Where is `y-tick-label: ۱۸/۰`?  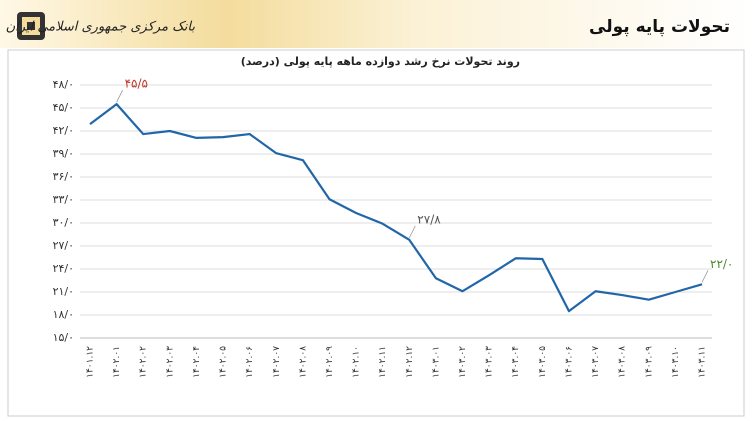
y-tick-label: ۱۸/۰ is located at coordinates (63, 314).